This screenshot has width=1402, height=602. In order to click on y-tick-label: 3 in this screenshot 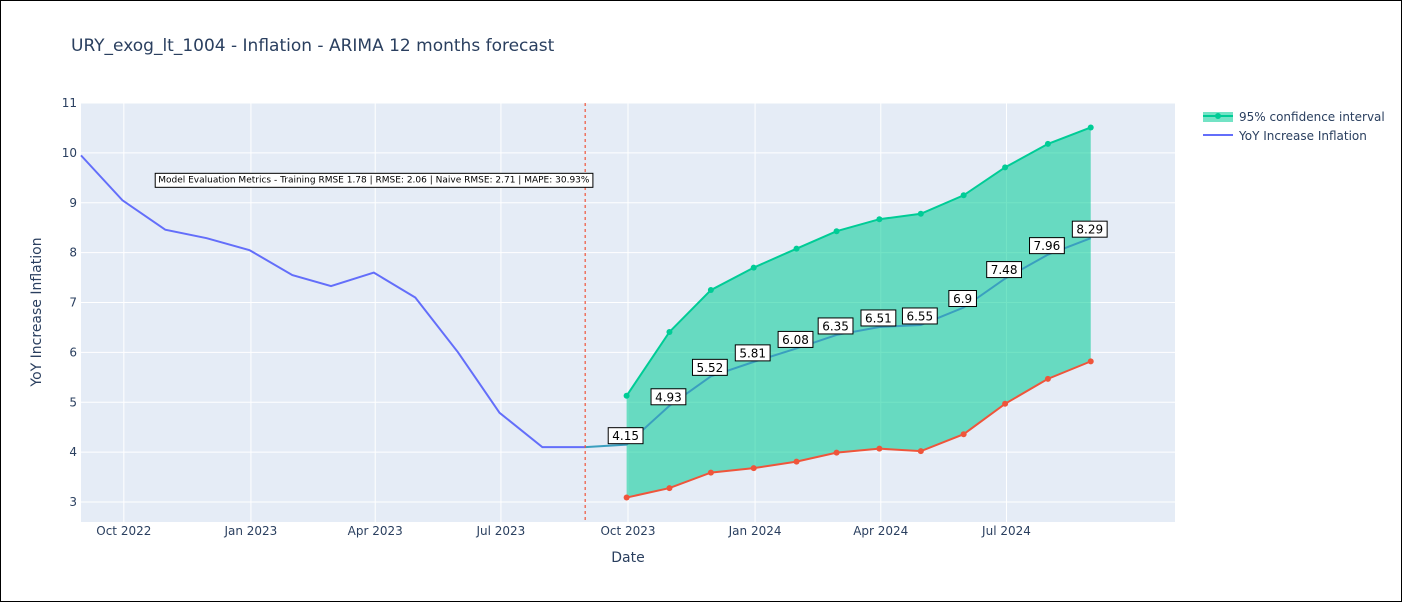, I will do `click(73, 502)`.